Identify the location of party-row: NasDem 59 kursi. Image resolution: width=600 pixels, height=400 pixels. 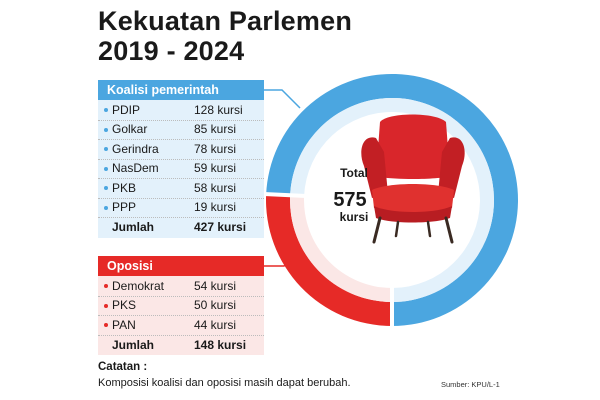
(181, 169).